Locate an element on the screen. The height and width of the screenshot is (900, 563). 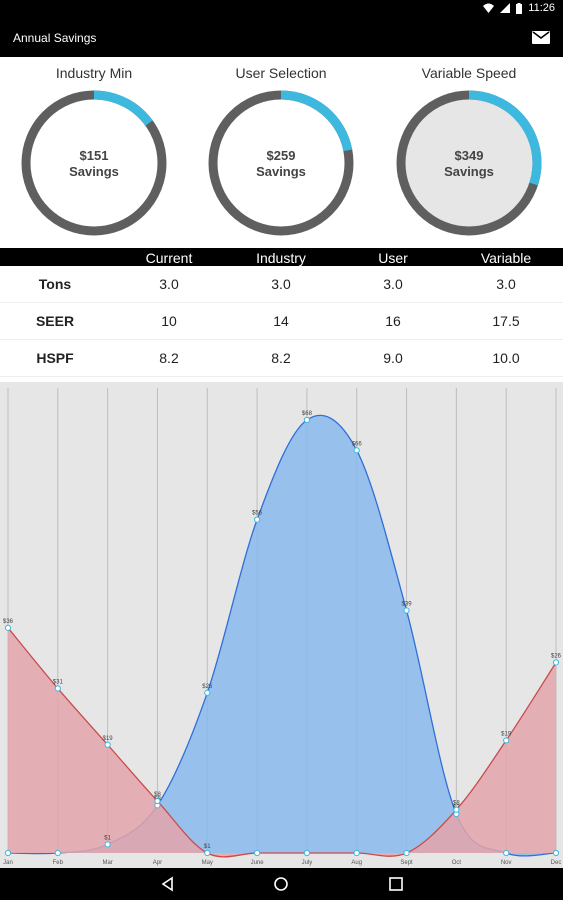
nav-bar is located at coordinates (281, 884).